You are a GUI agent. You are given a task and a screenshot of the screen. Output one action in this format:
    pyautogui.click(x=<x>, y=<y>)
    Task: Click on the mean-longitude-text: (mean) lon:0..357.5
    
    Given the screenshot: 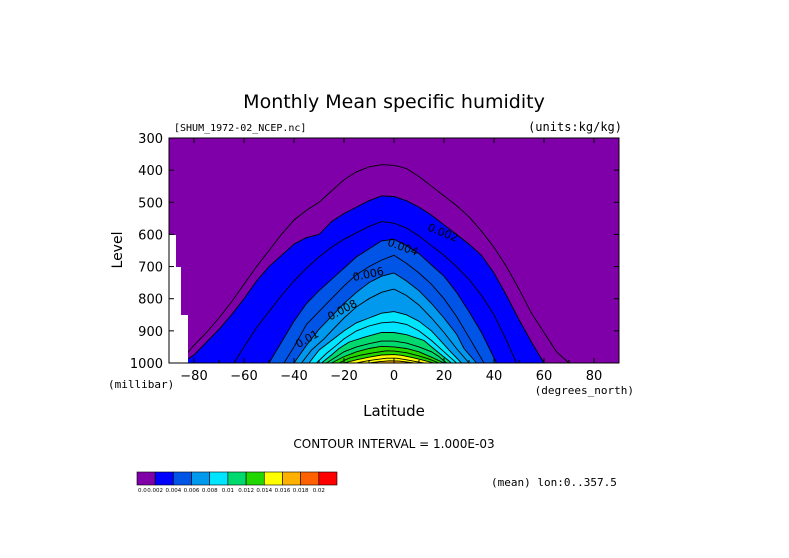 What is the action you would take?
    pyautogui.click(x=554, y=482)
    